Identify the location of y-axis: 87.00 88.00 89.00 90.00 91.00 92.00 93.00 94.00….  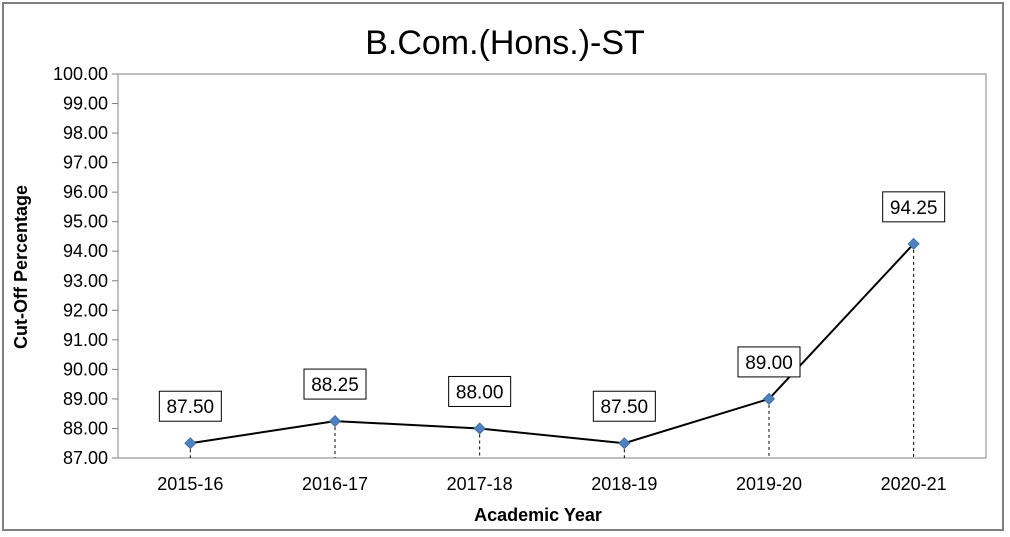
(85, 266).